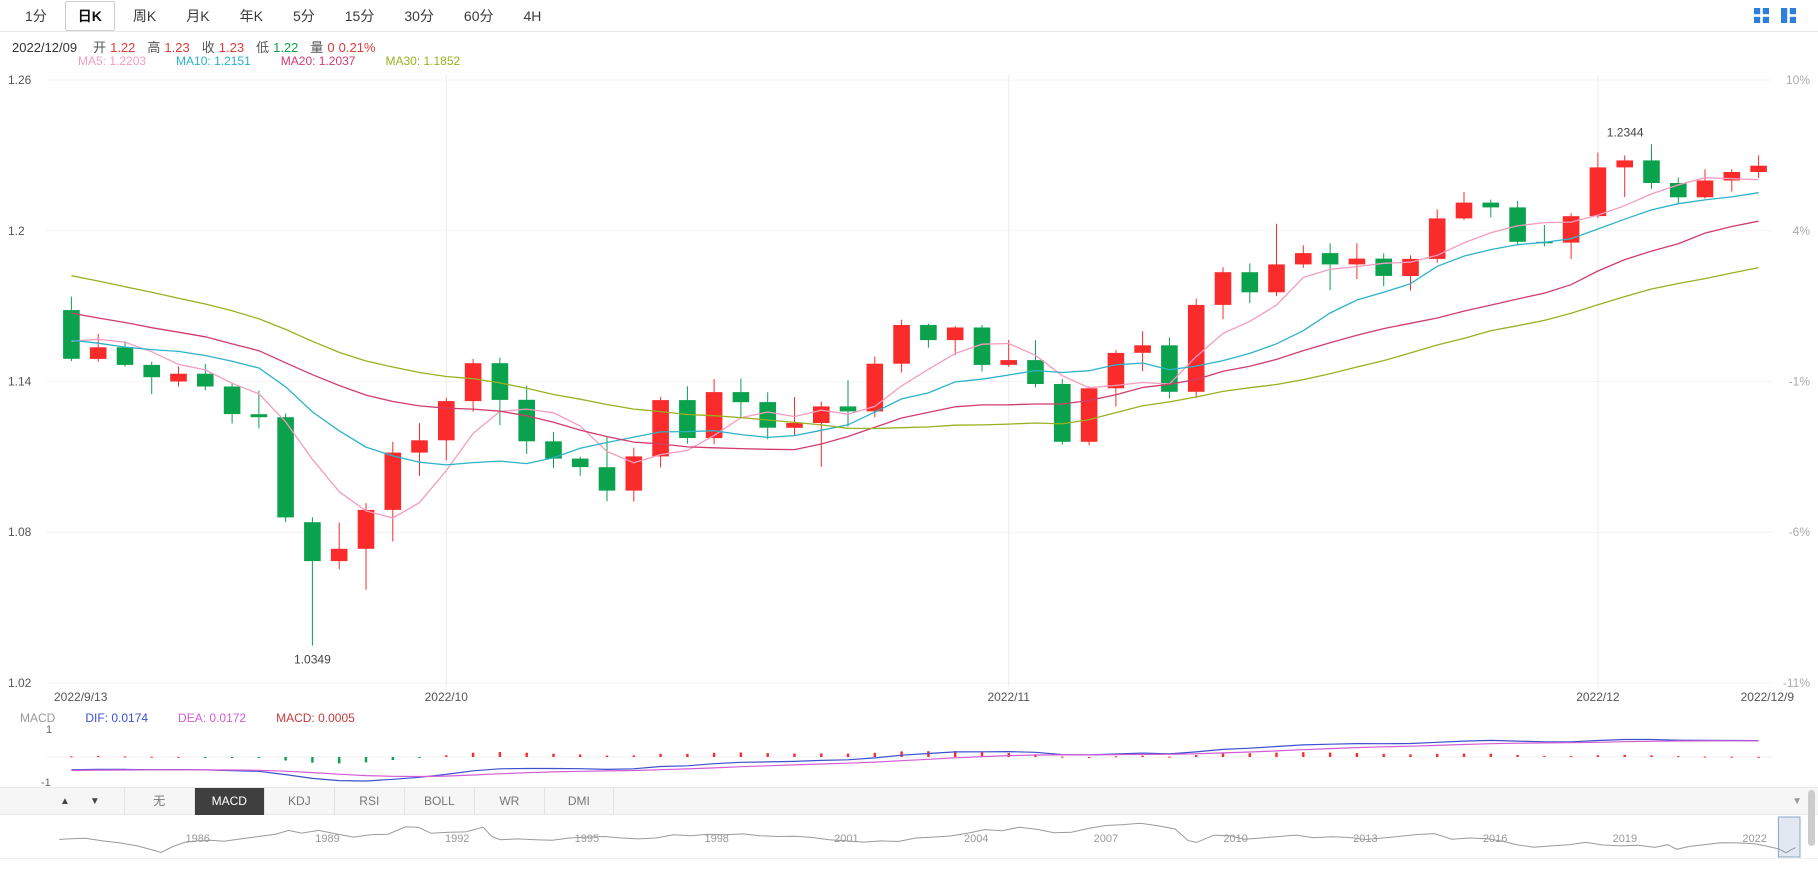 The height and width of the screenshot is (881, 1818). What do you see at coordinates (1495, 839) in the screenshot?
I see `svg-text: 2016` at bounding box center [1495, 839].